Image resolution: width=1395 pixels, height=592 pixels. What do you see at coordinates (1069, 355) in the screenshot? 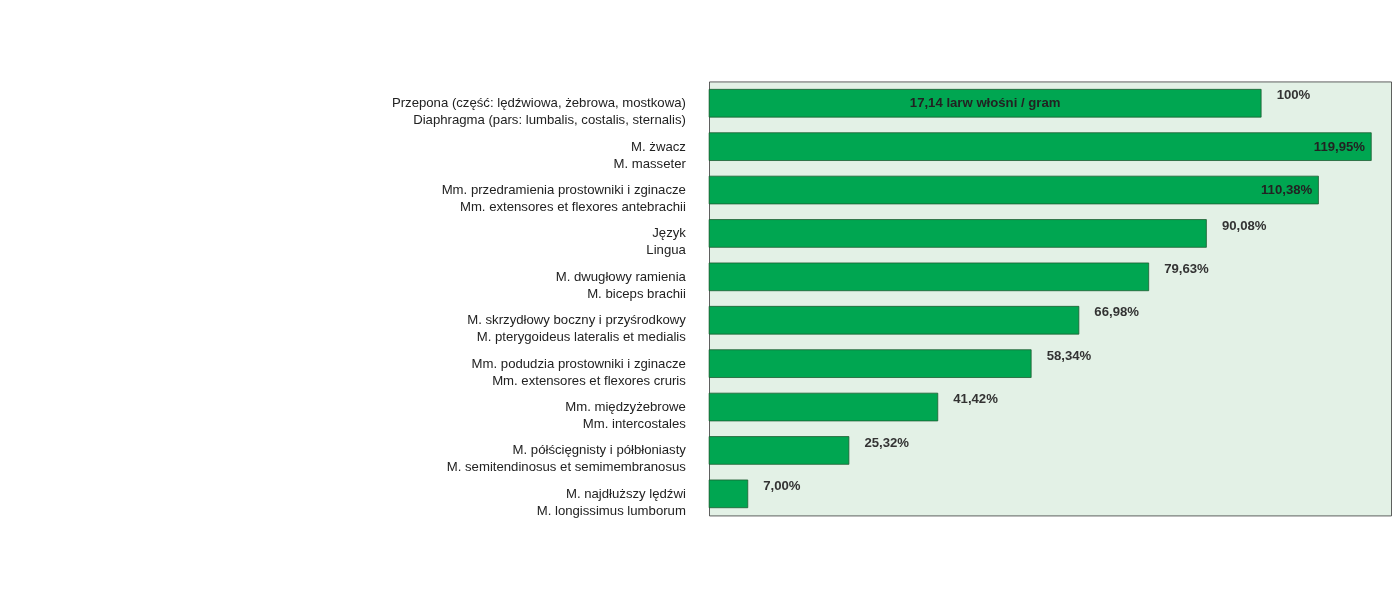
I see `data-label: 58,34%` at bounding box center [1069, 355].